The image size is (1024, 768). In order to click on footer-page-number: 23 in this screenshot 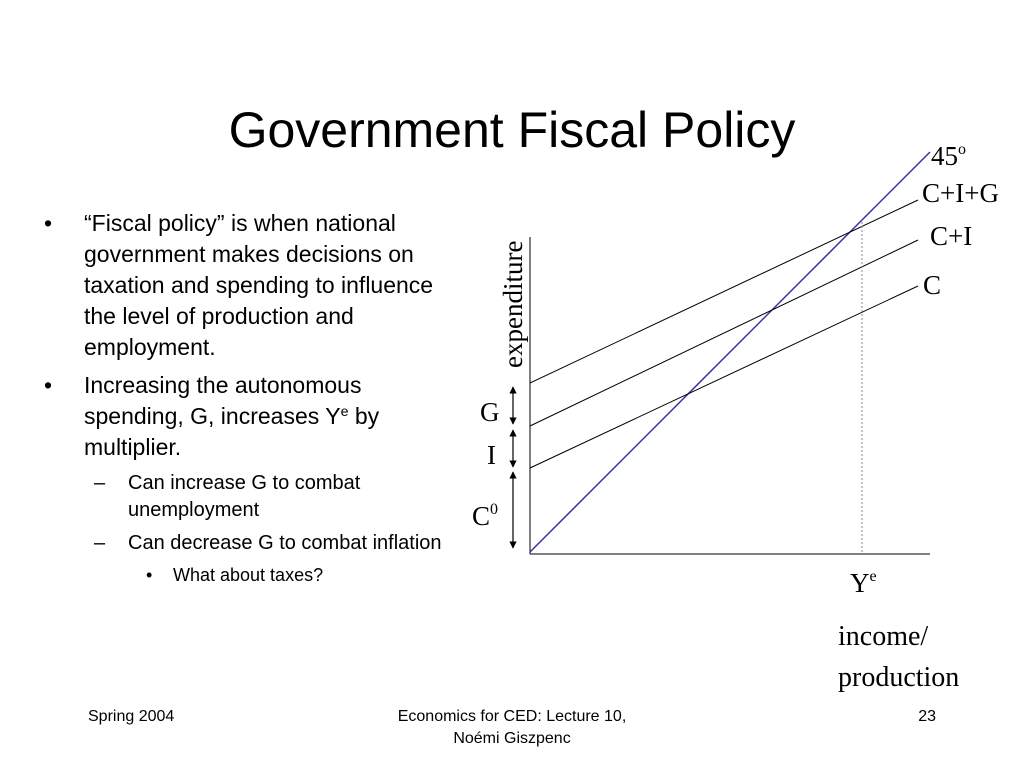, I will do `click(927, 716)`.